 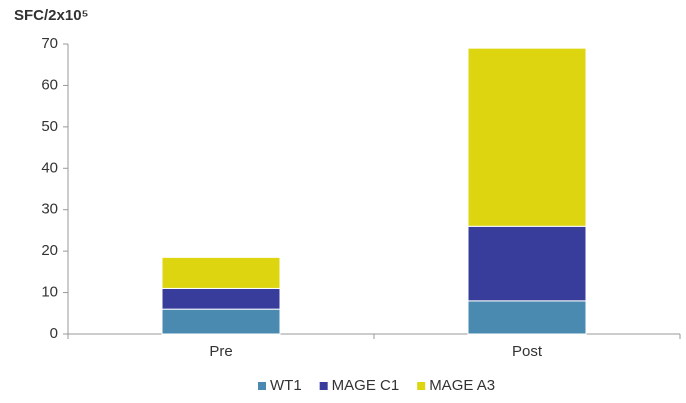 I want to click on legend-label: MAGE A3, so click(x=462, y=385).